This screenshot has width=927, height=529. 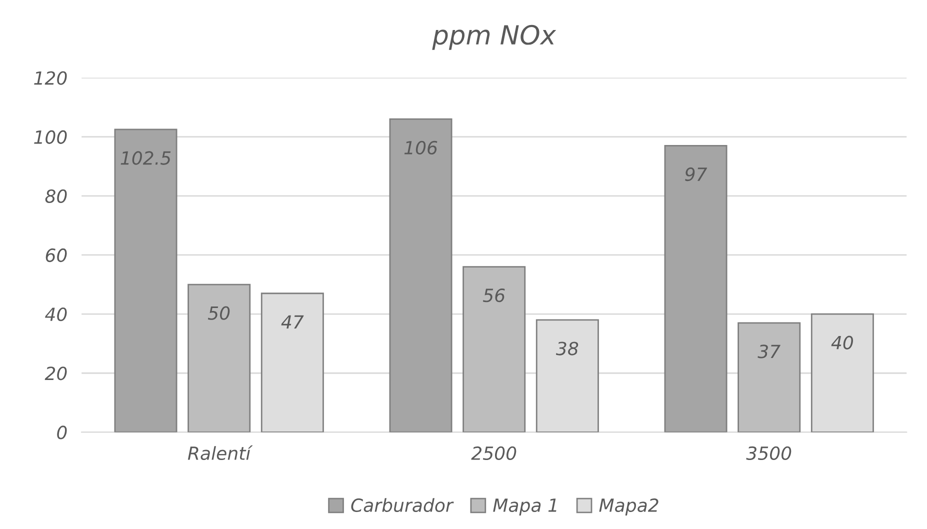 I want to click on y-tick-label: 100, so click(x=50, y=137).